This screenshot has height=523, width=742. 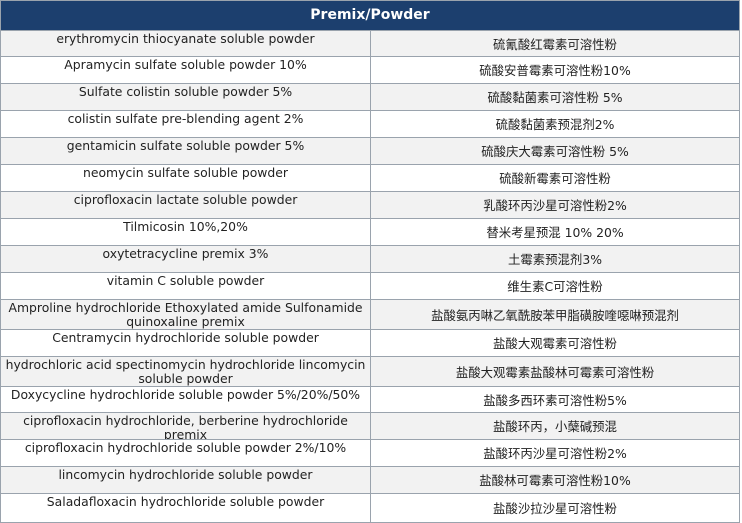 What do you see at coordinates (555, 151) in the screenshot?
I see `chinese-name-cell: 硫酸庆大霉素可溶性粉 5%` at bounding box center [555, 151].